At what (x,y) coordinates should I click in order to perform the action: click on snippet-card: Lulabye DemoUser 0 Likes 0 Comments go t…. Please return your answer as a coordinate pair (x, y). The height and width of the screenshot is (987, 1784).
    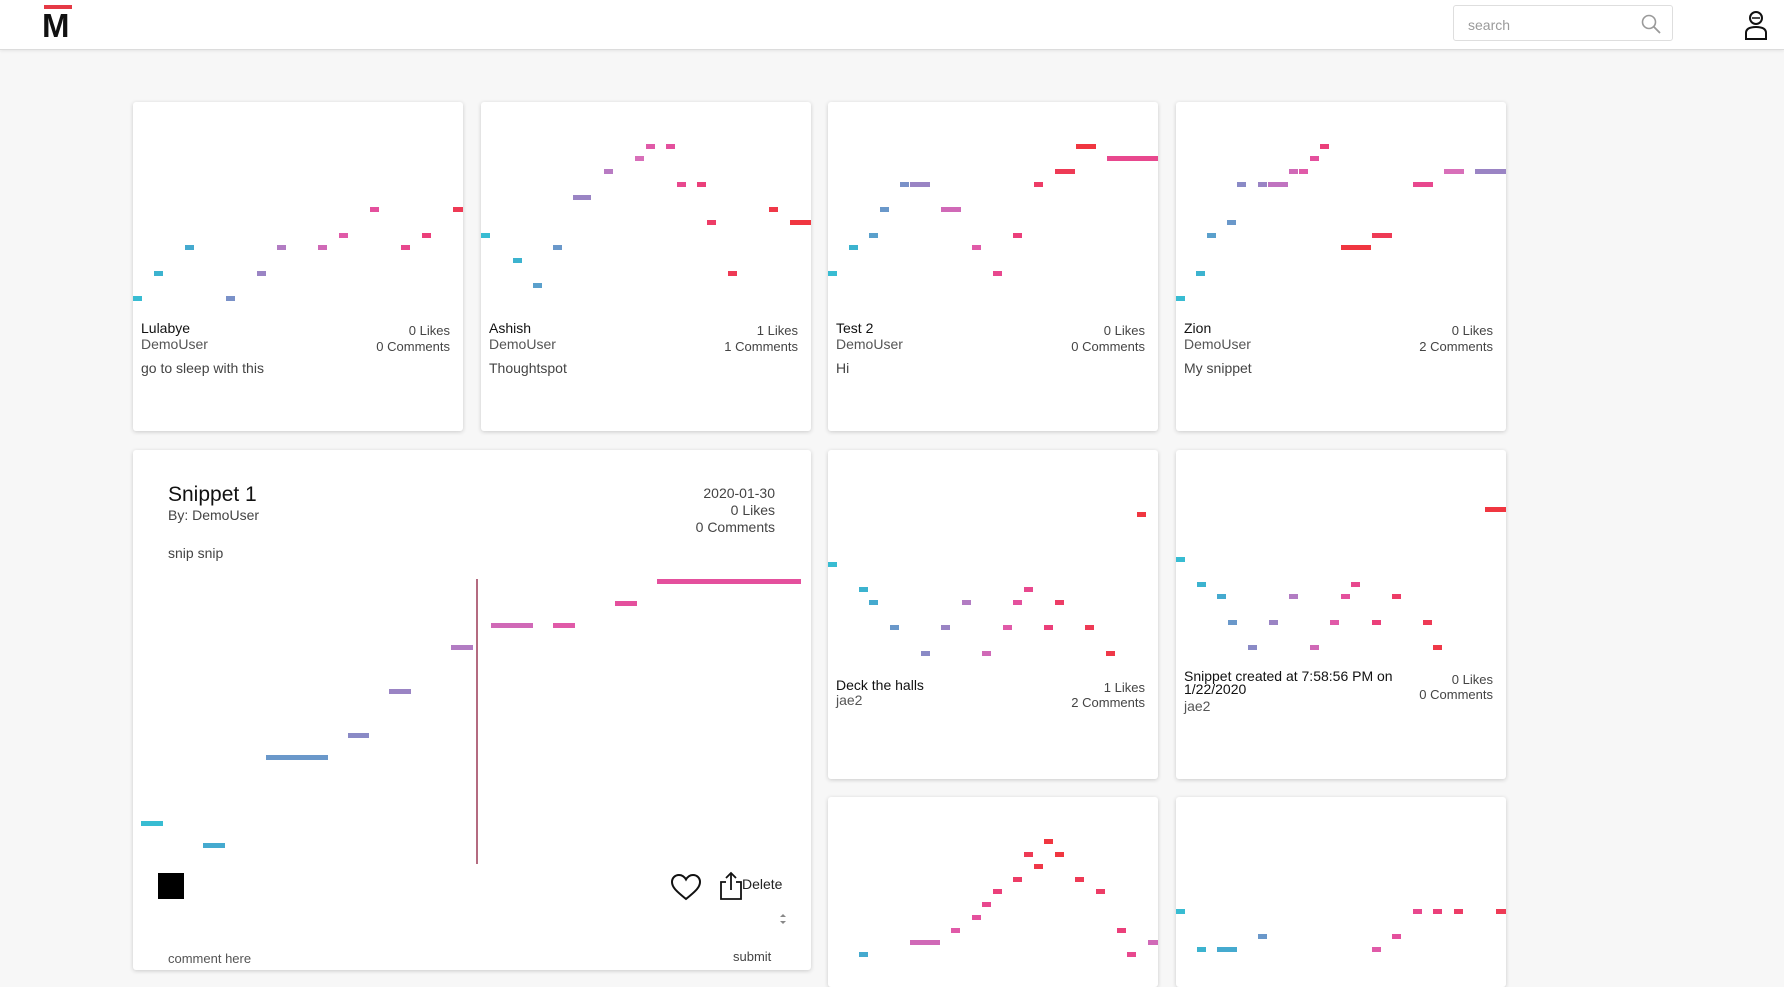
    Looking at the image, I should click on (298, 266).